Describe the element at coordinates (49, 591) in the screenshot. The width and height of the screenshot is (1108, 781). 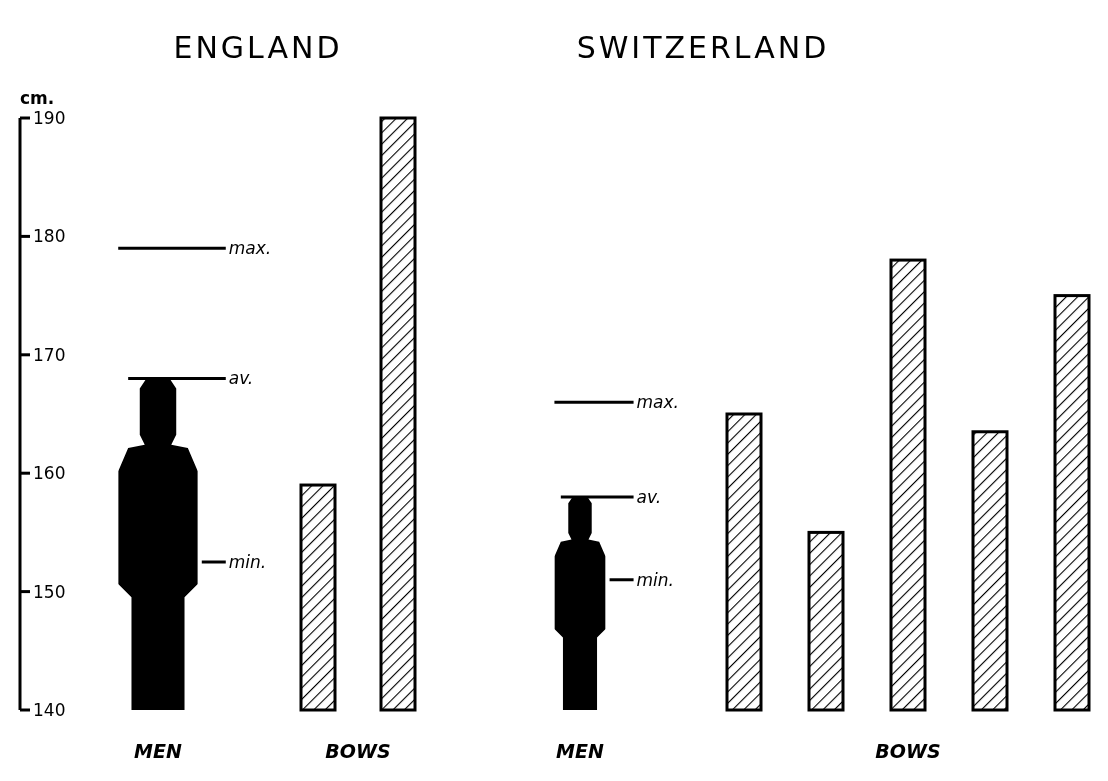
I see `y-tick-label: 150` at that location.